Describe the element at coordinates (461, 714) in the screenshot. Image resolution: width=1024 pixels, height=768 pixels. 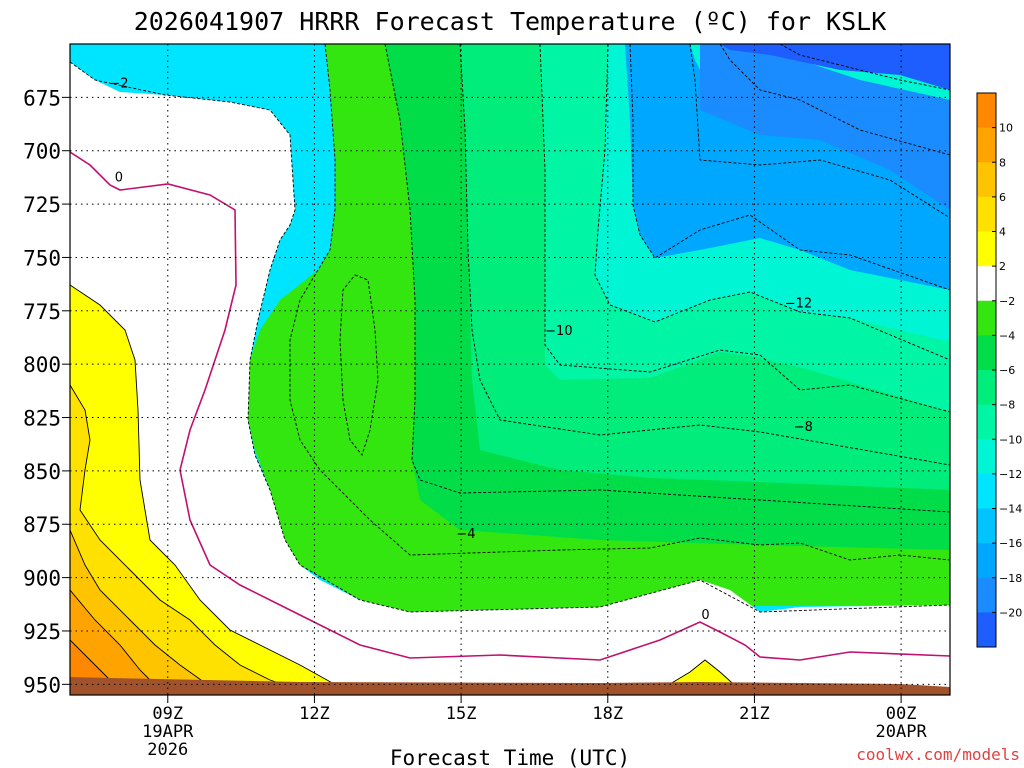
I see `x-tick-label: 15Z` at that location.